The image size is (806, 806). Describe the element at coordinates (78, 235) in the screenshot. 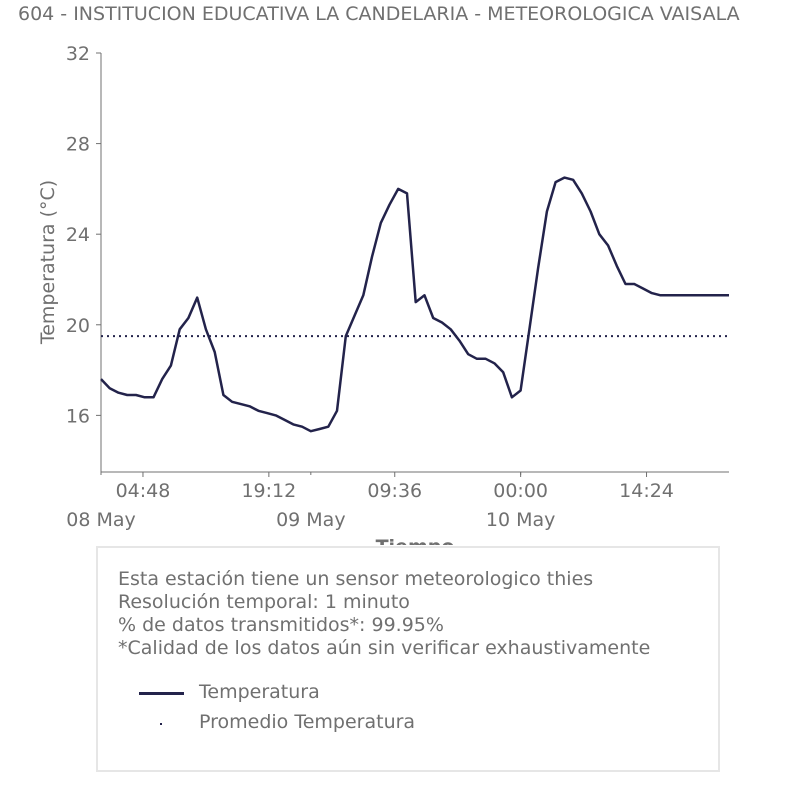

I see `y-tick-label: 24` at that location.